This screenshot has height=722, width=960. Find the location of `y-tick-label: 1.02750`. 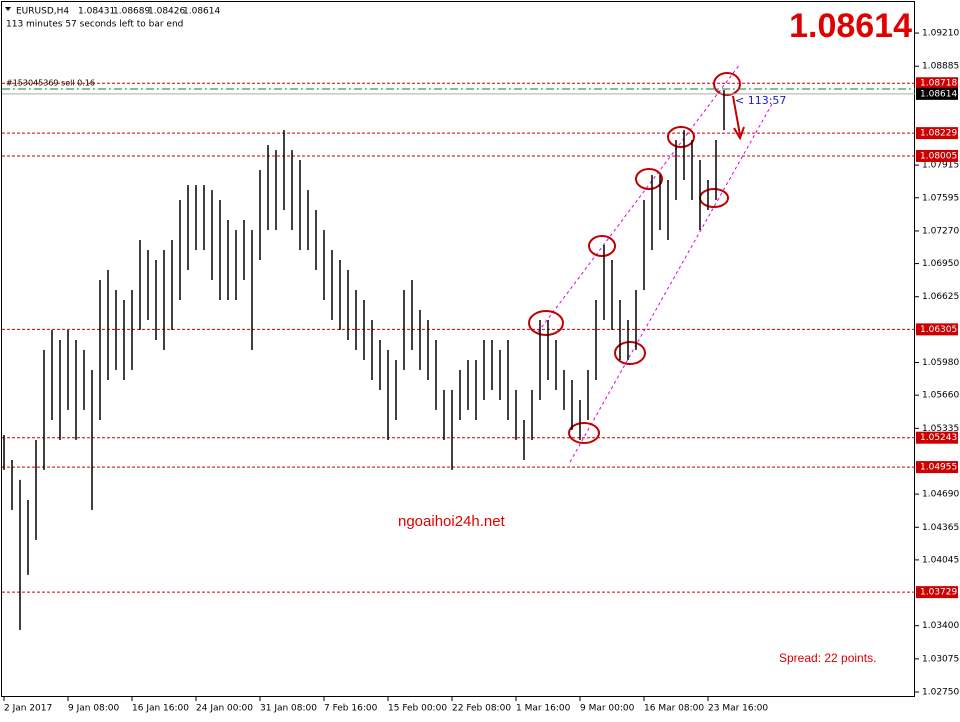

y-tick-label: 1.02750 is located at coordinates (940, 693).